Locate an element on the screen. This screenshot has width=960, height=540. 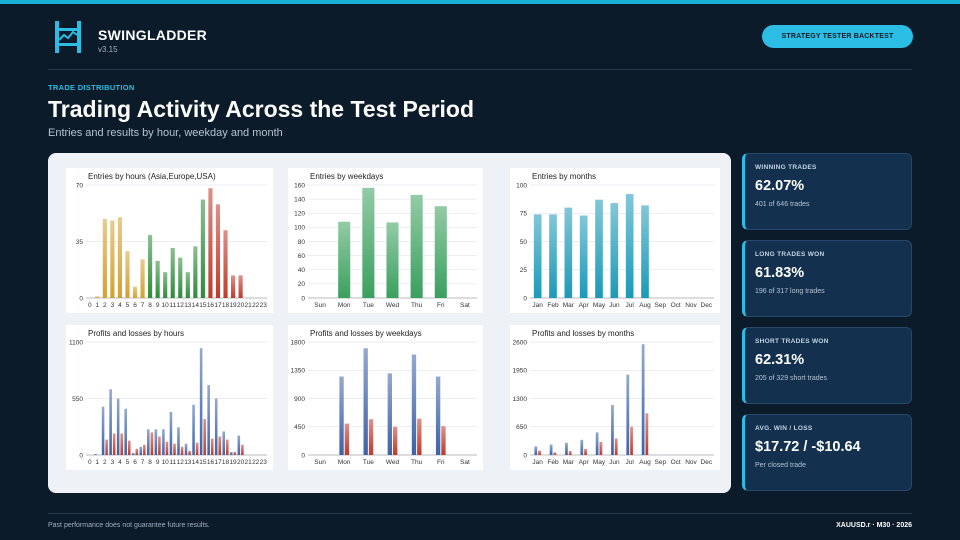
y-tick-label: 70 is located at coordinates (80, 185).